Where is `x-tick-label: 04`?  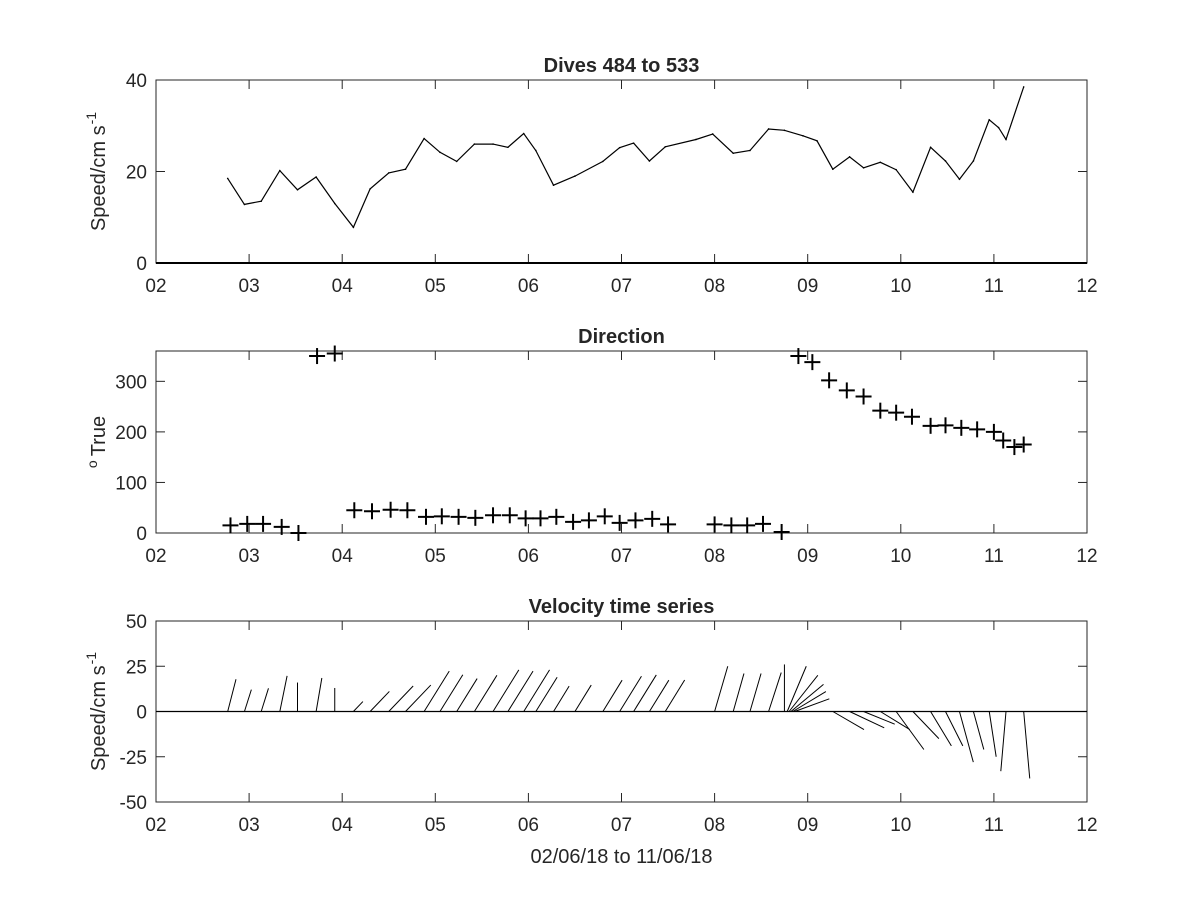 x-tick-label: 04 is located at coordinates (343, 825).